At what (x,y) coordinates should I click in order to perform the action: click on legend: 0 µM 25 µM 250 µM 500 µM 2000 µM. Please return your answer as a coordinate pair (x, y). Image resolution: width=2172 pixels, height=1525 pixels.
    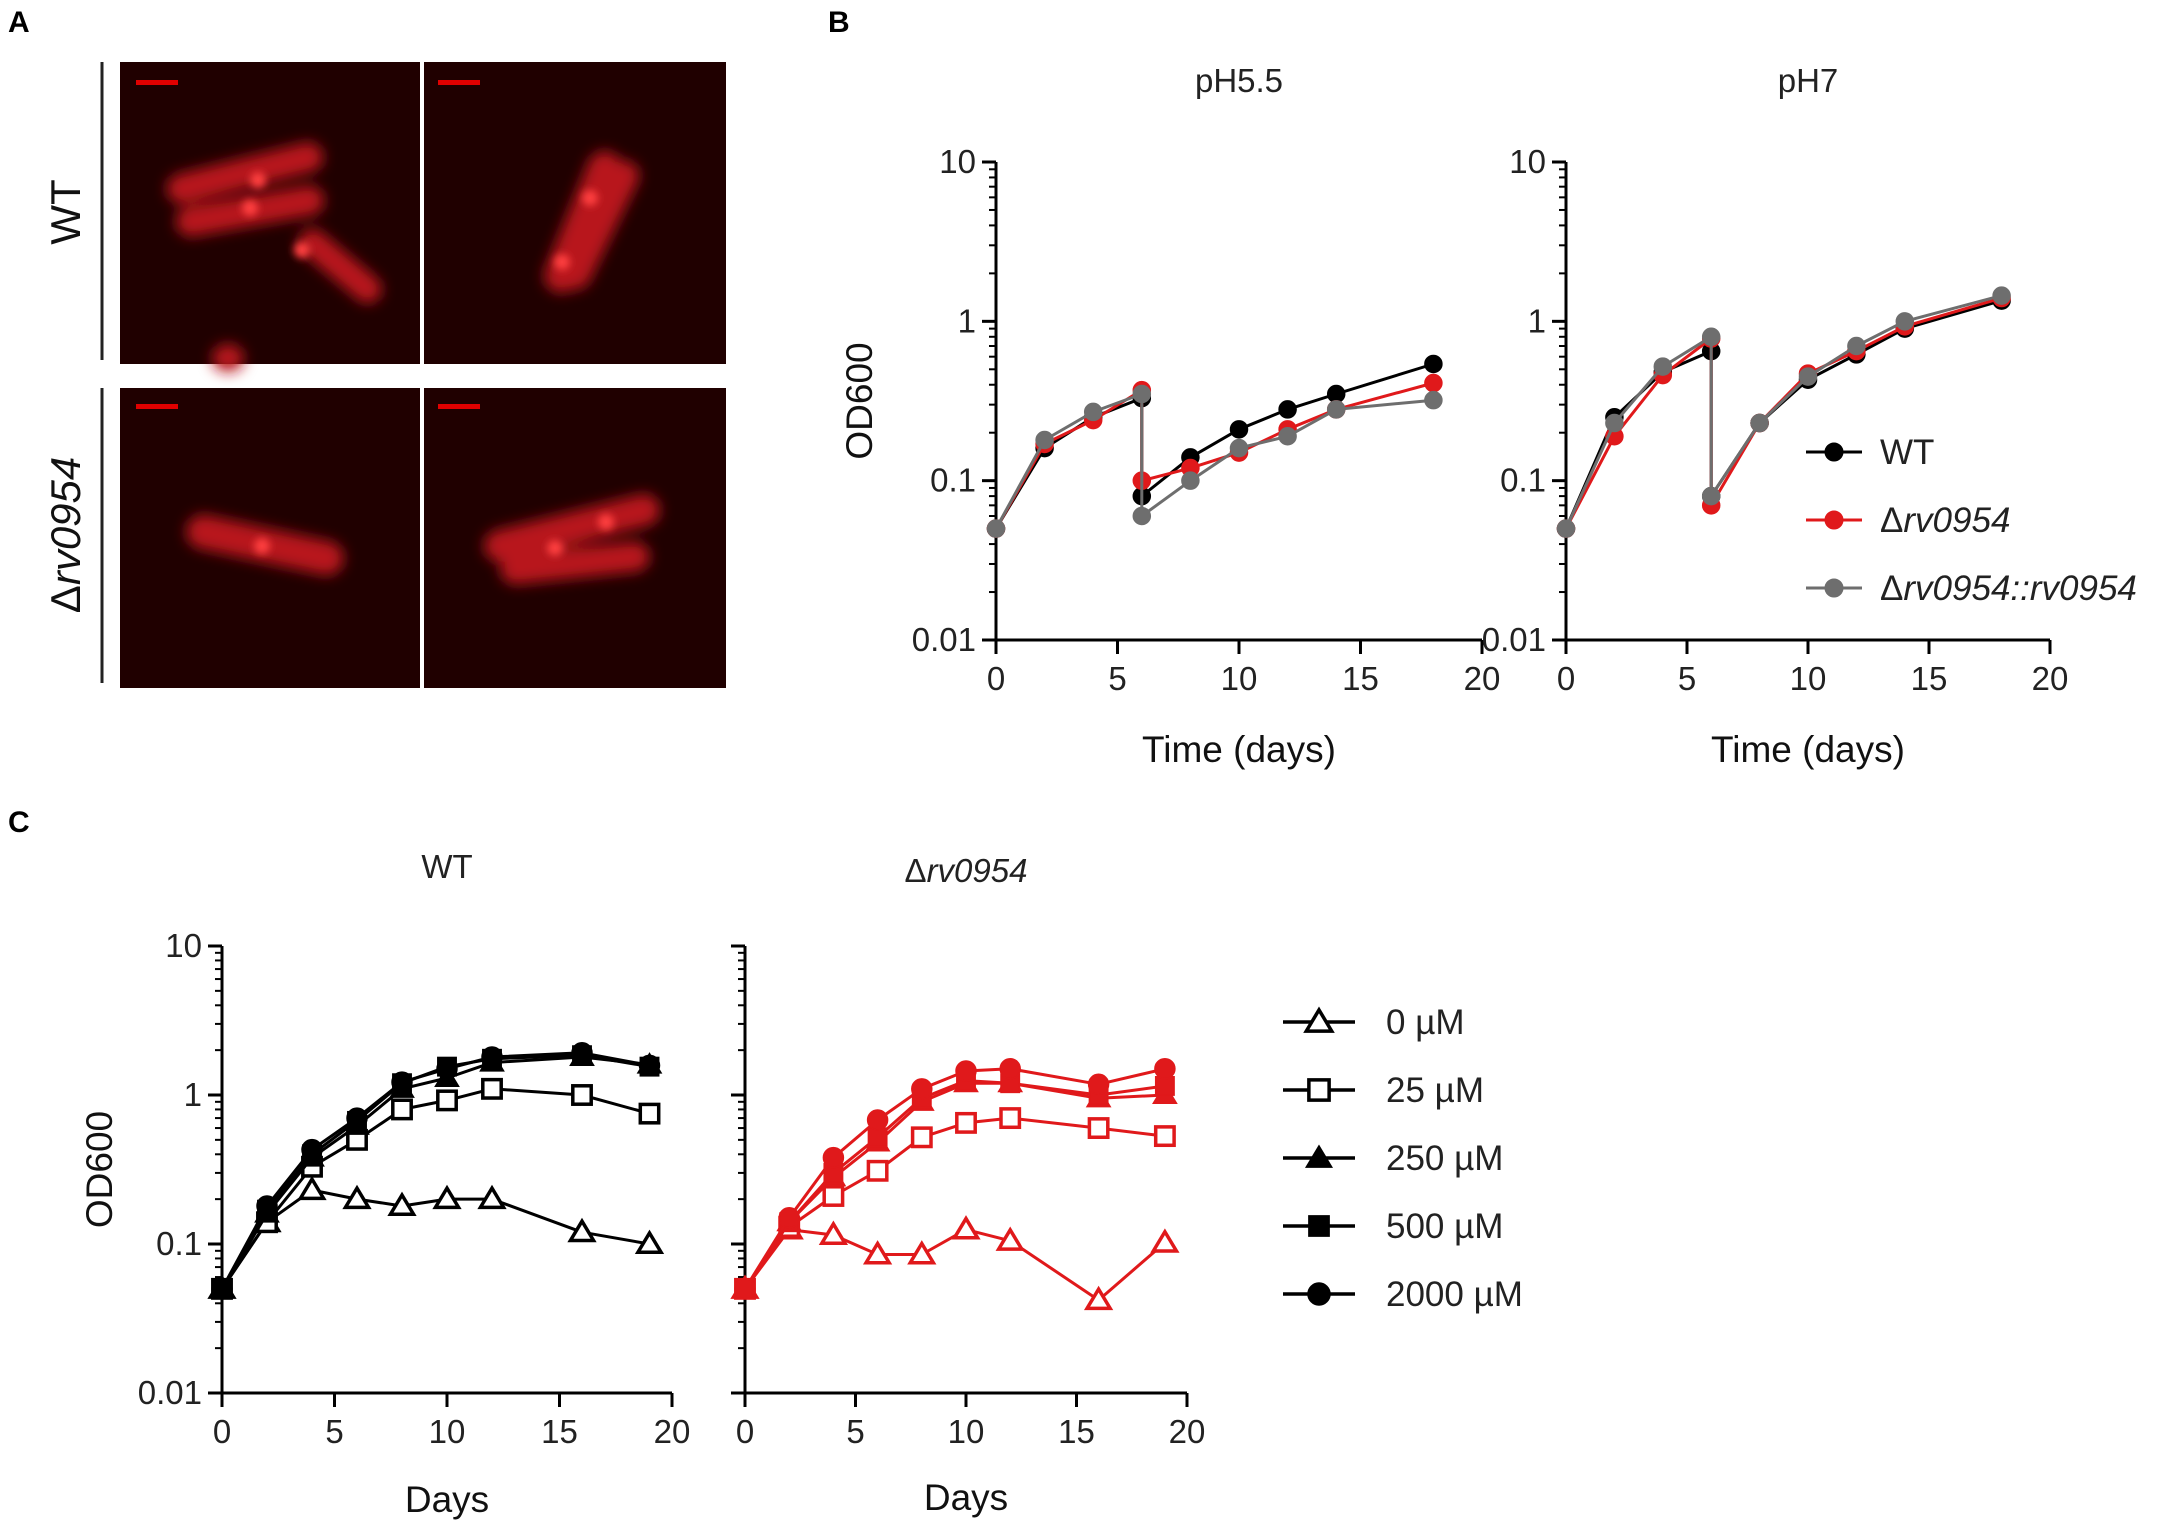
    Looking at the image, I should click on (1403, 1158).